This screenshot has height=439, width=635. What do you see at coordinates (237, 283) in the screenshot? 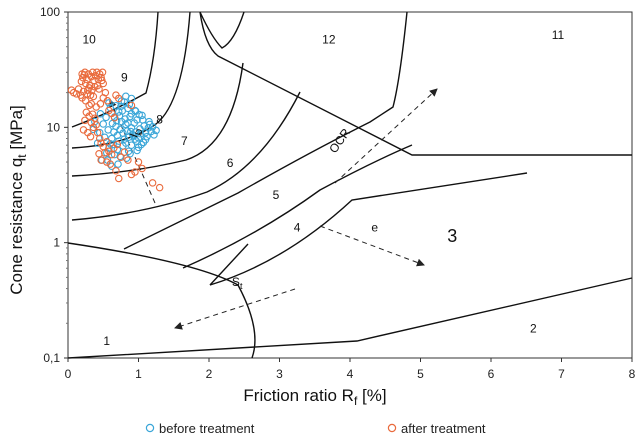
I see `trend-label: St` at bounding box center [237, 283].